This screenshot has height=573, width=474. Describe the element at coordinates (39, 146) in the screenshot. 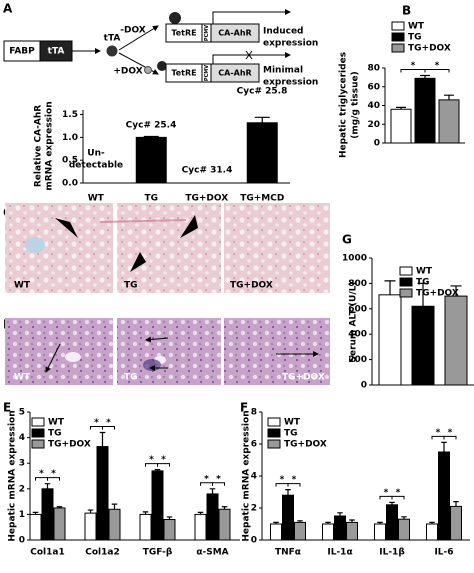

I see `y-axis-label: Relative CA-AhR` at that location.